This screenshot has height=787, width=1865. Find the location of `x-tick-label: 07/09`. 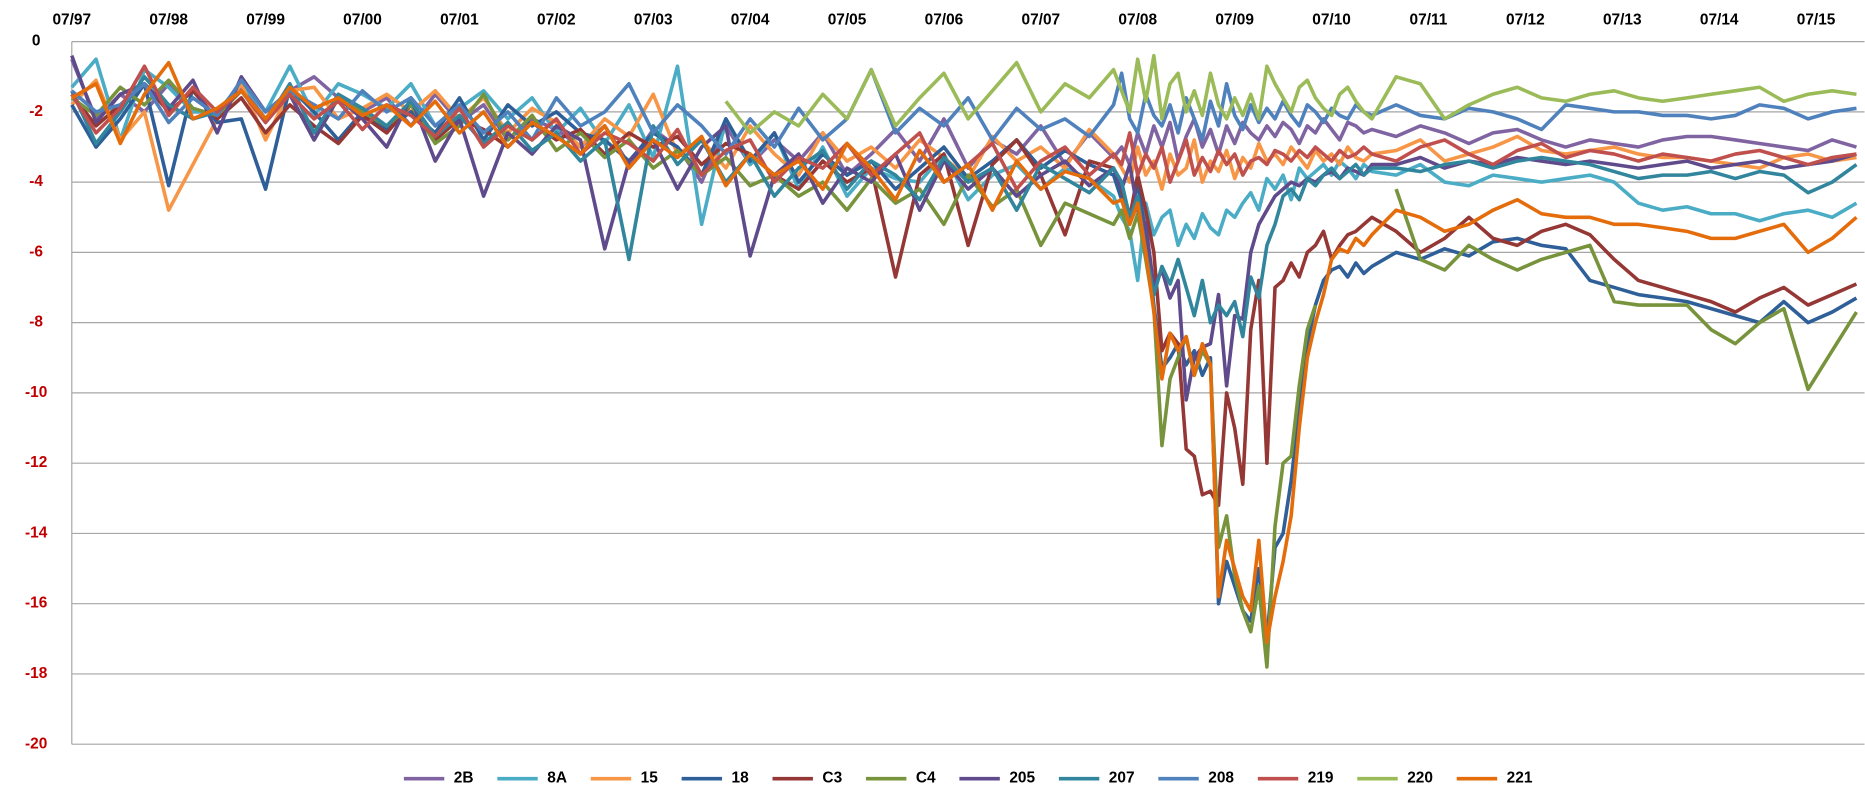

x-tick-label: 07/09 is located at coordinates (1234, 19).